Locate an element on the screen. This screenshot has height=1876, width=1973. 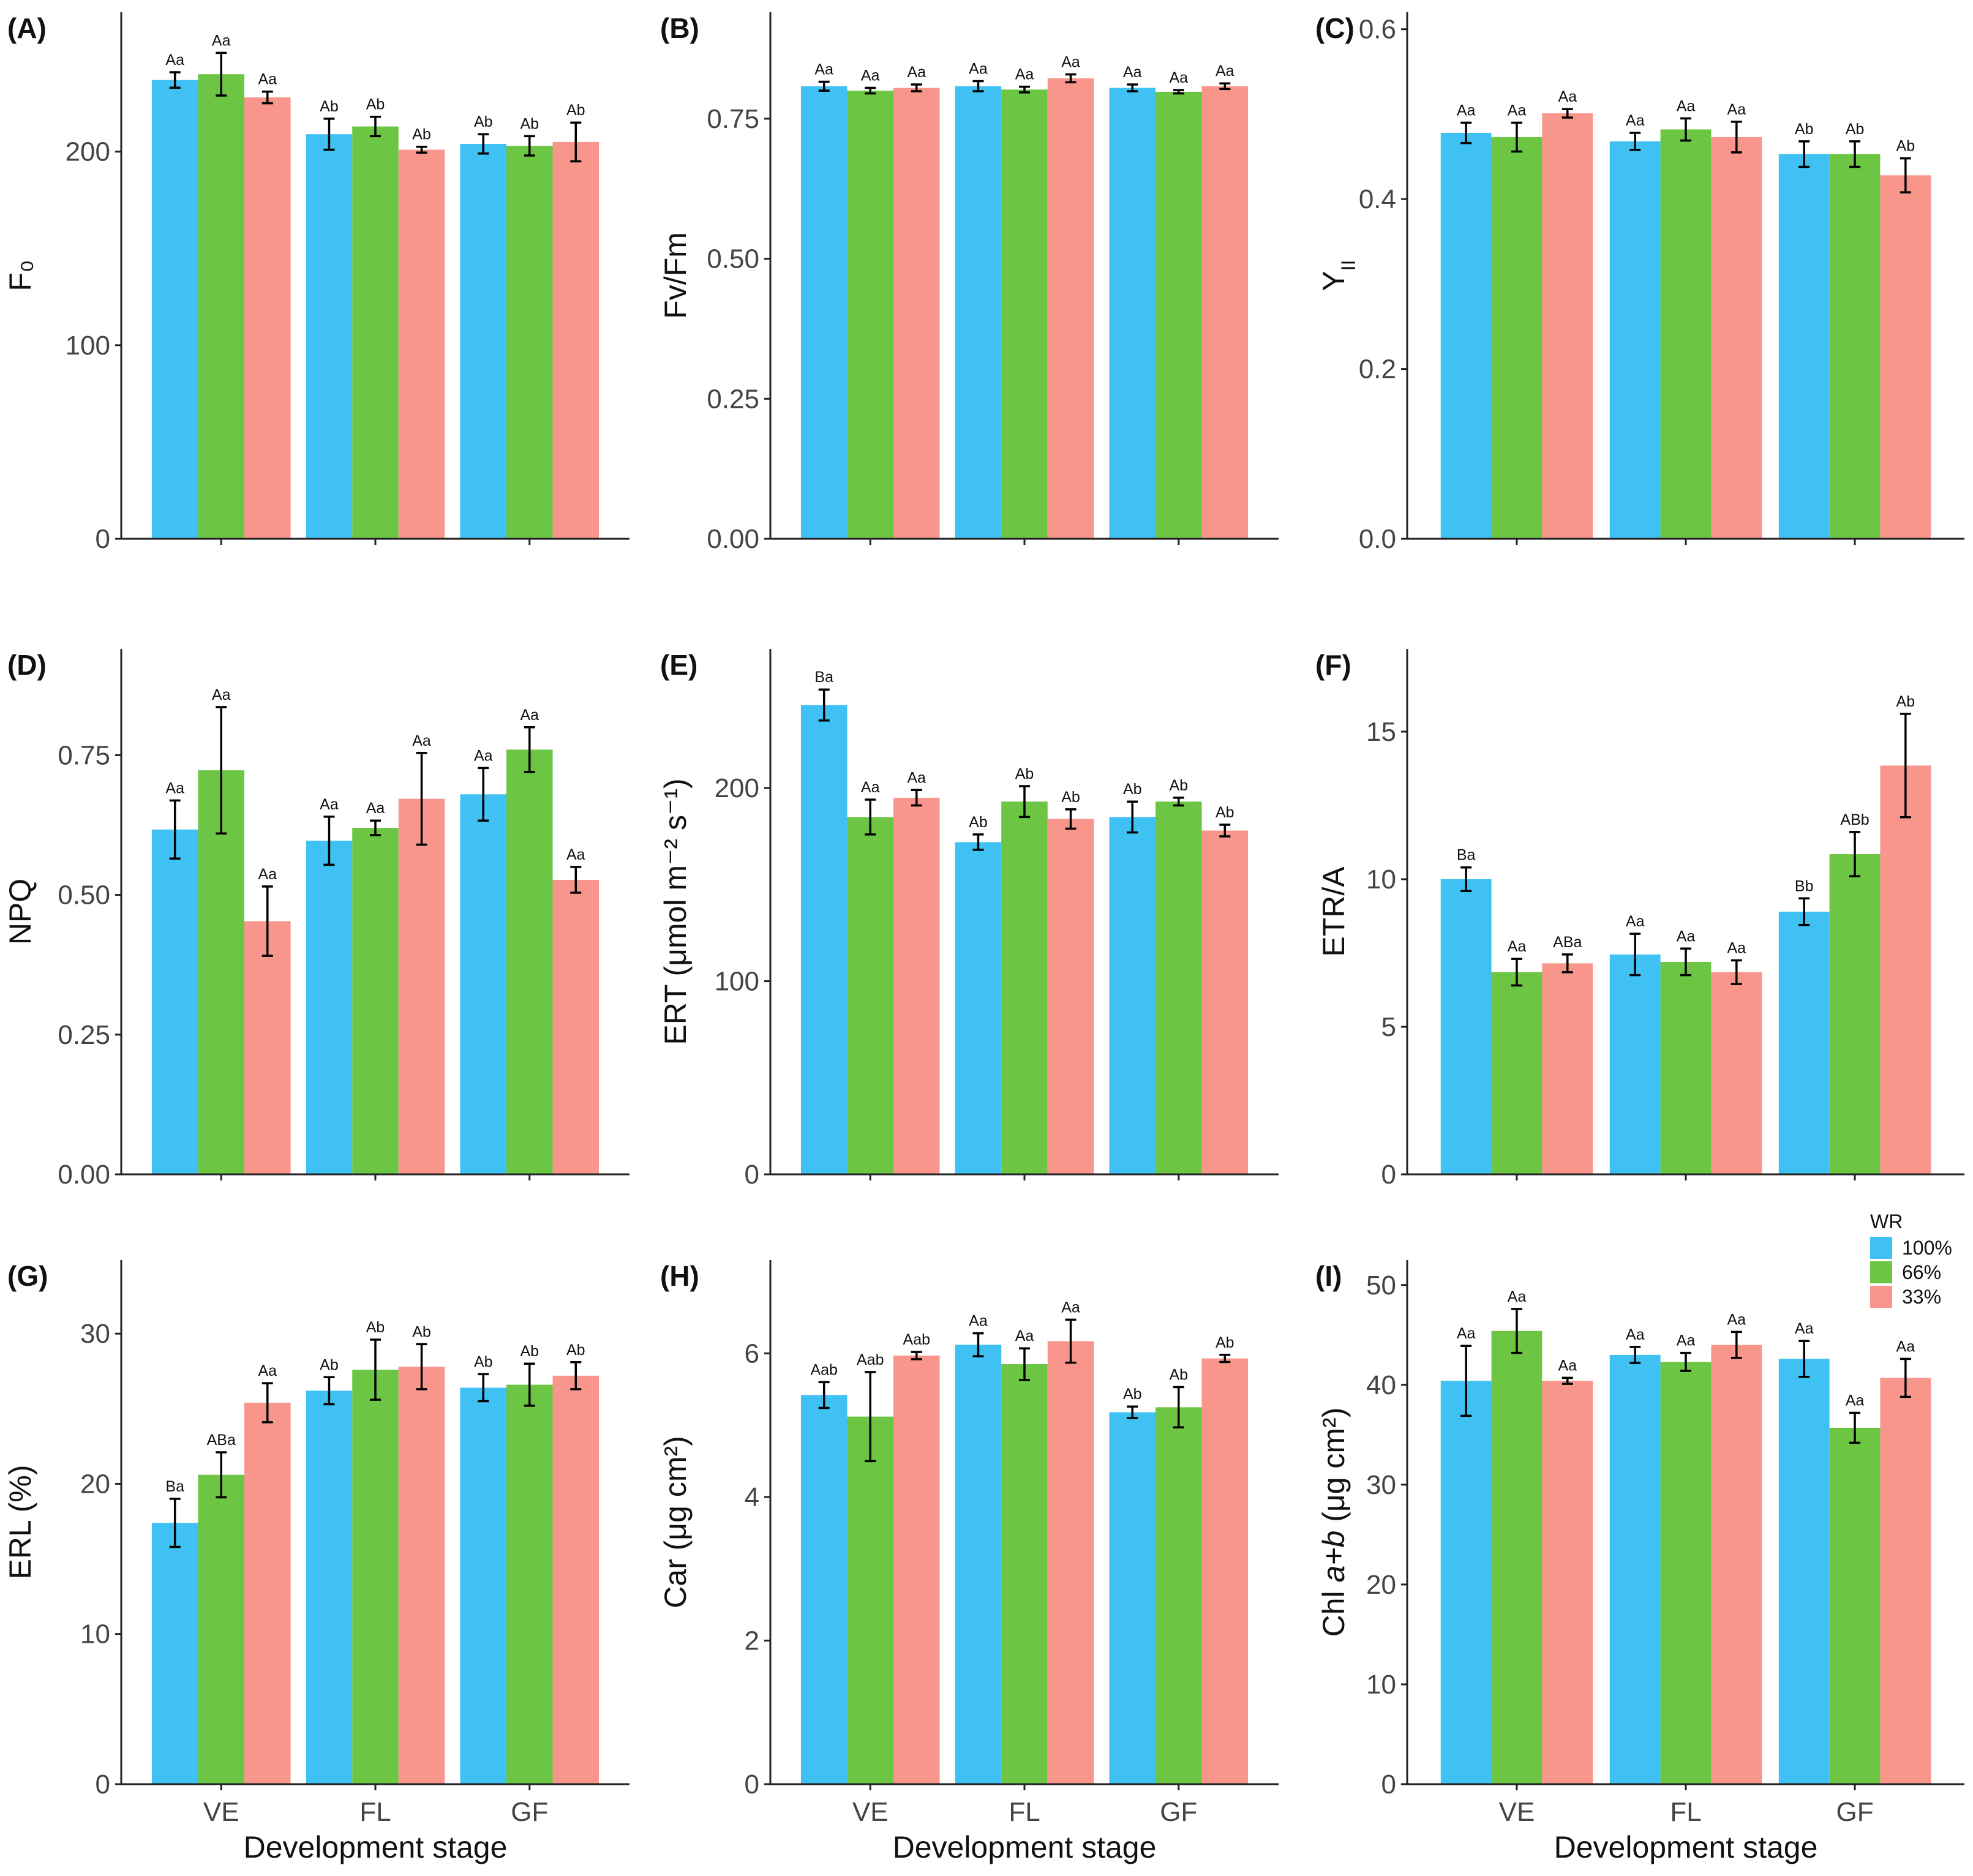
y-tick-label: 15 is located at coordinates (1381, 732).